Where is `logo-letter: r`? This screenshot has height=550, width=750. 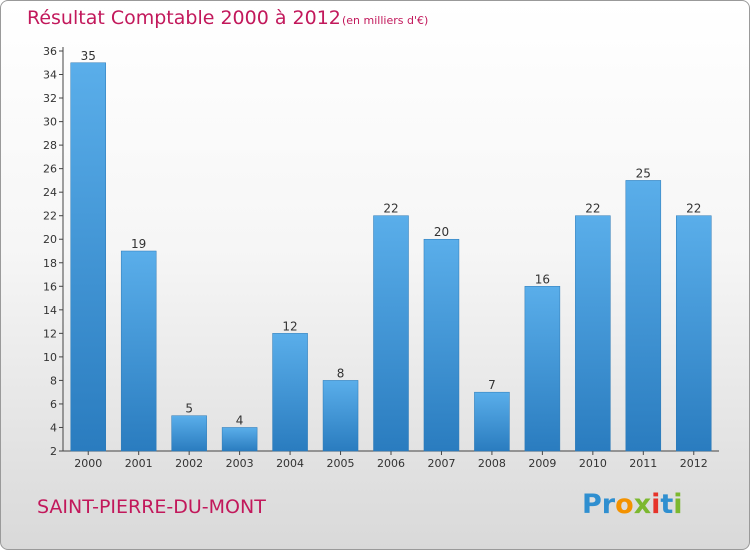
logo-letter: r is located at coordinates (608, 504).